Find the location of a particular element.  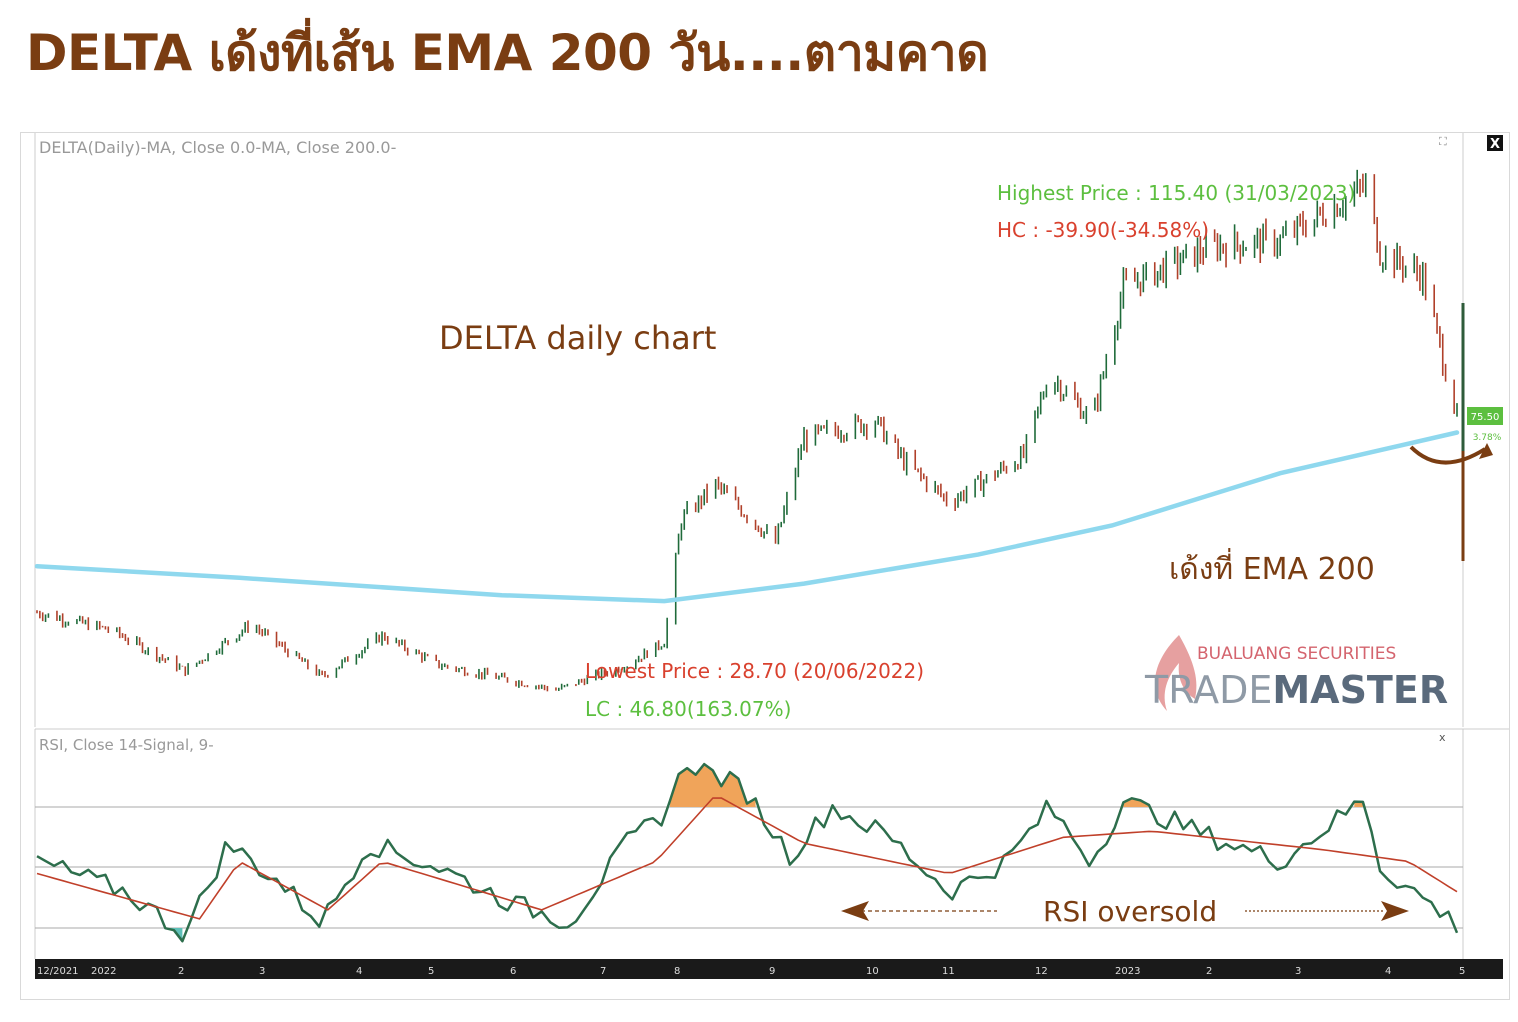

price-tag is located at coordinates (1485, 416).